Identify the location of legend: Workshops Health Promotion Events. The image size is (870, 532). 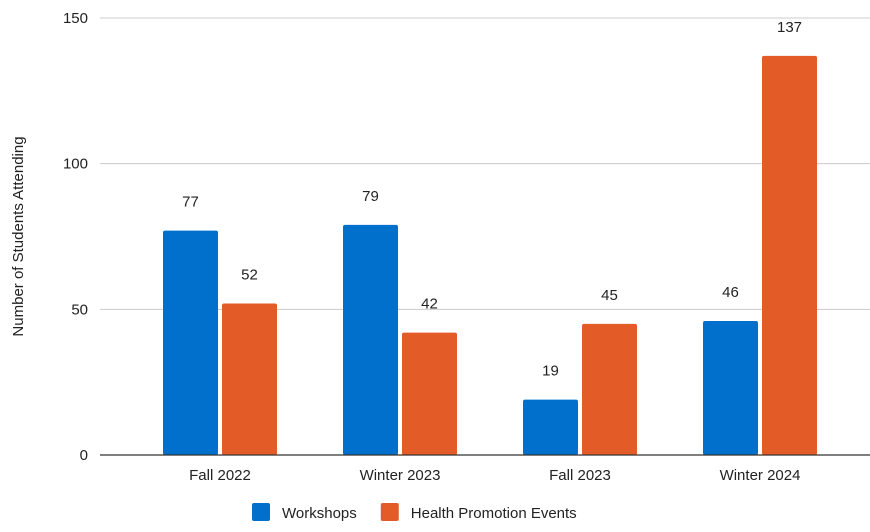
(414, 512).